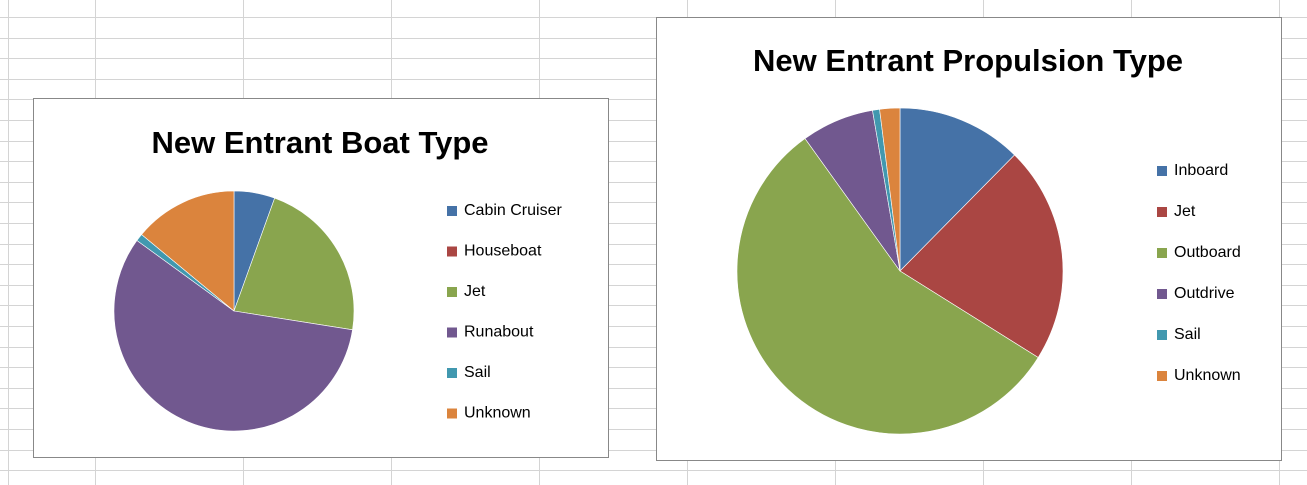 This screenshot has width=1307, height=485. I want to click on legend-label: Cabin Cruiser, so click(513, 210).